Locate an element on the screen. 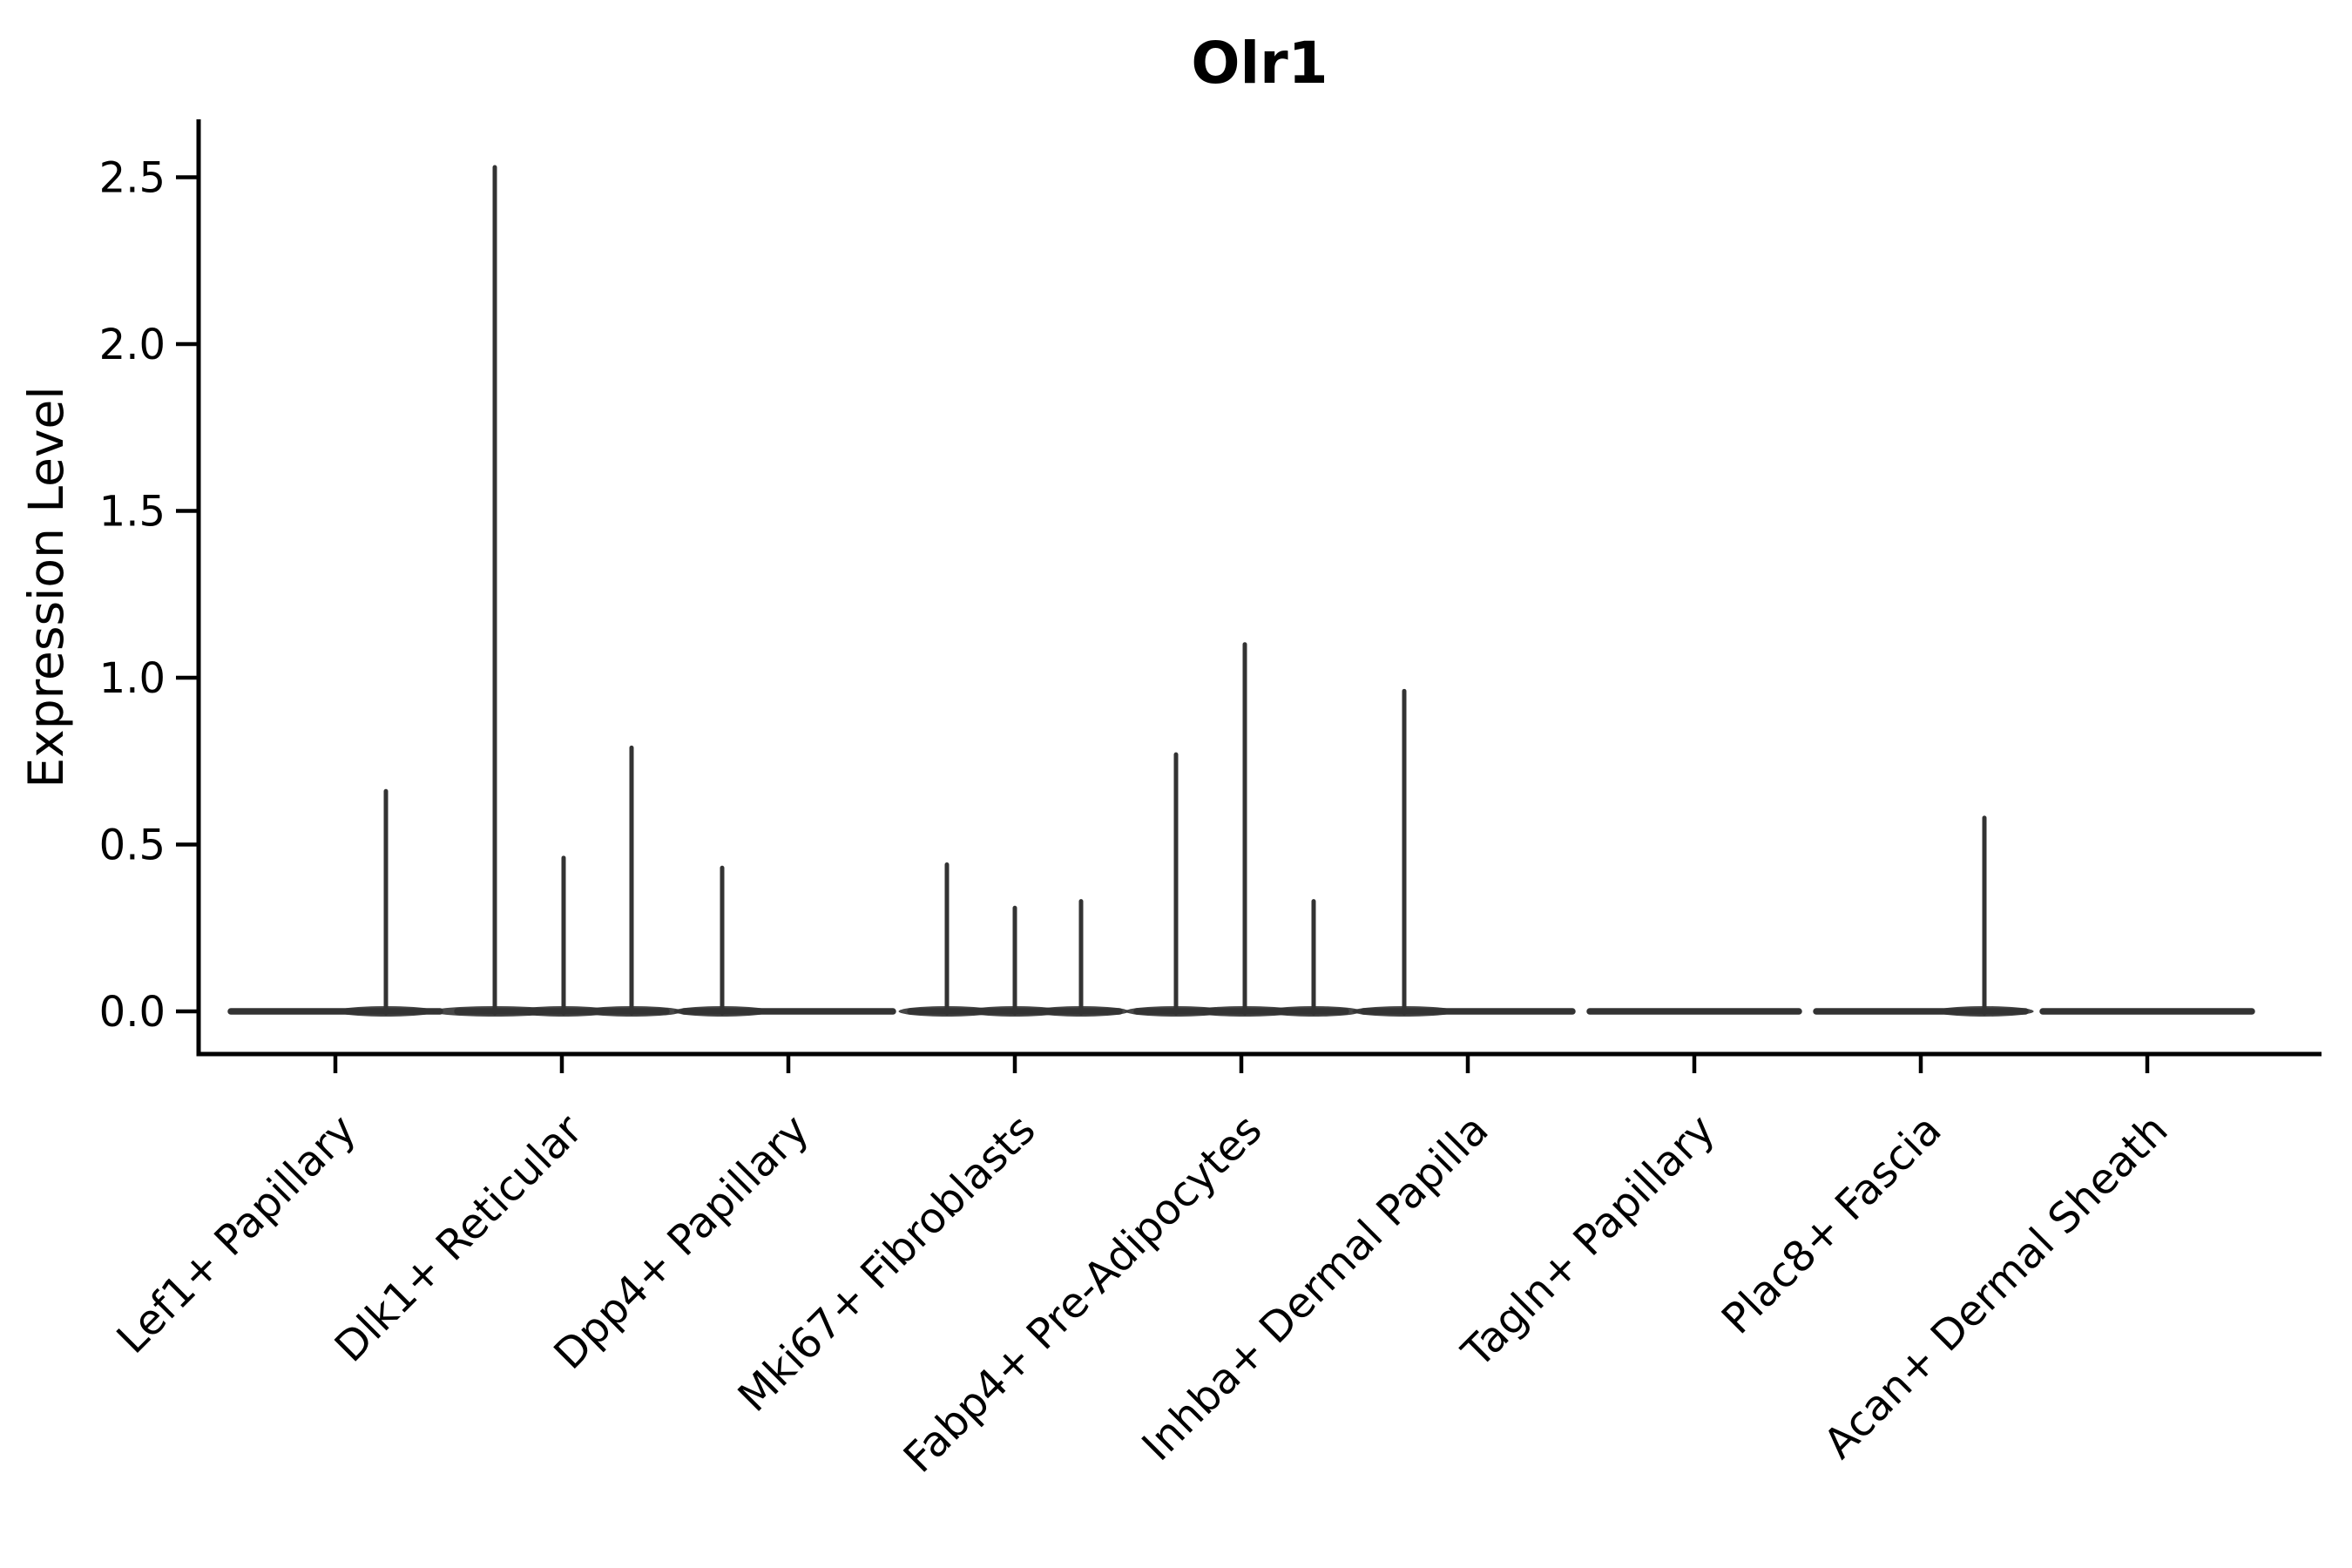  y-tick-label: 2.5 is located at coordinates (132, 178).